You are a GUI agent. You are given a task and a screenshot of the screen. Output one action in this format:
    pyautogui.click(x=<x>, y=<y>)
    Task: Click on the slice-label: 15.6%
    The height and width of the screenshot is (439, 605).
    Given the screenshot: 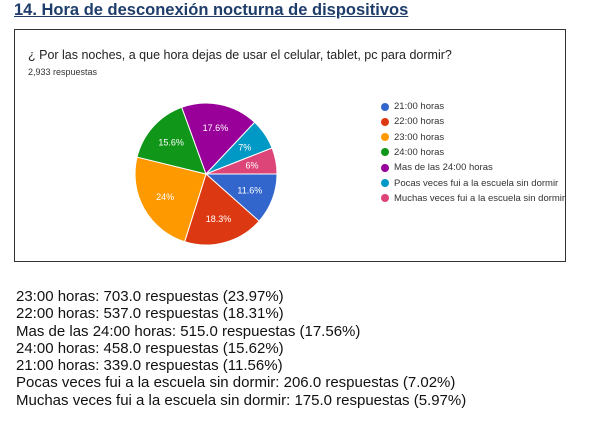 What is the action you would take?
    pyautogui.click(x=171, y=143)
    